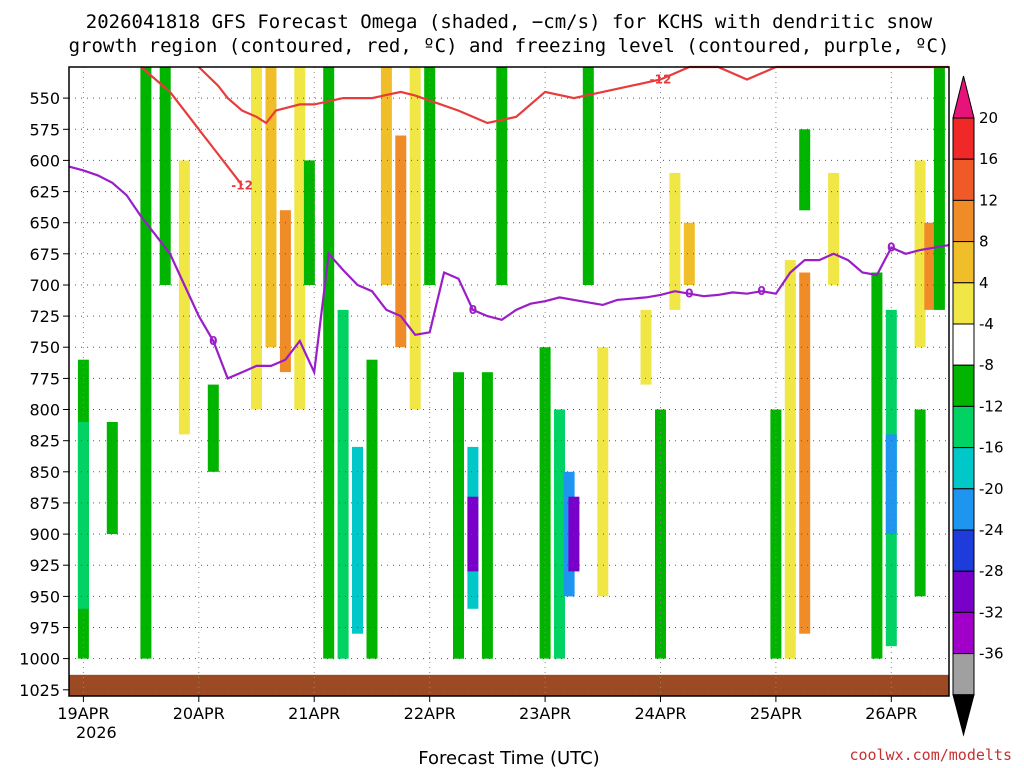 Image resolution: width=1024 pixels, height=768 pixels. I want to click on colorbar-label-12: -32, so click(991, 612).